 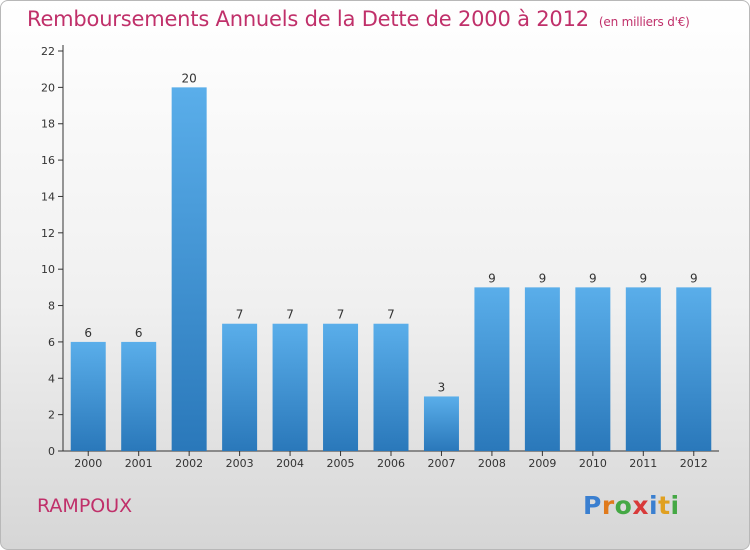 What do you see at coordinates (48, 124) in the screenshot?
I see `y-tick-label: 18` at bounding box center [48, 124].